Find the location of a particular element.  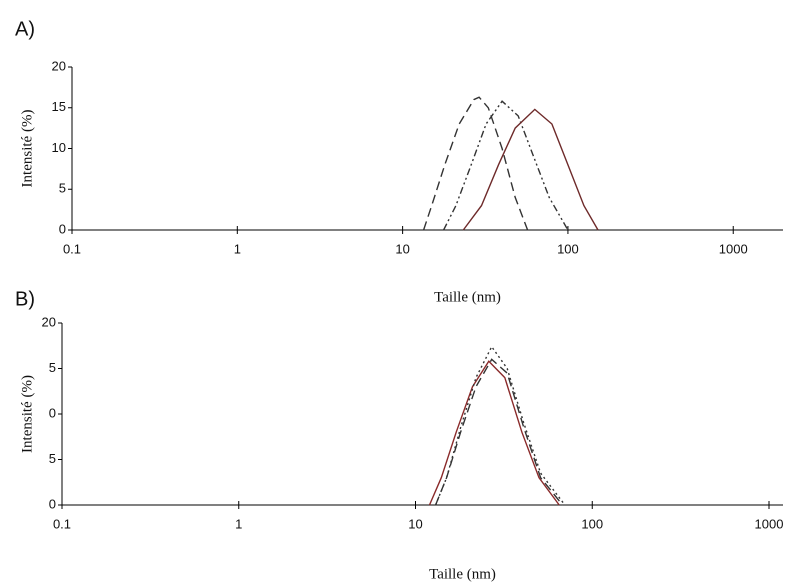

panel-title: A) is located at coordinates (25, 29).